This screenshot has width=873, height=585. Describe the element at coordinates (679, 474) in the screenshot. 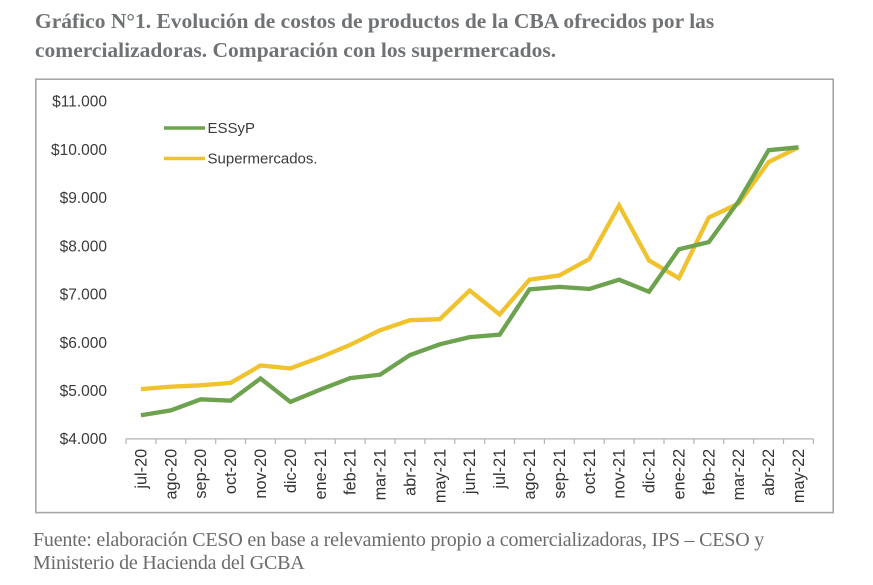

I see `svg-text: ene-22` at that location.